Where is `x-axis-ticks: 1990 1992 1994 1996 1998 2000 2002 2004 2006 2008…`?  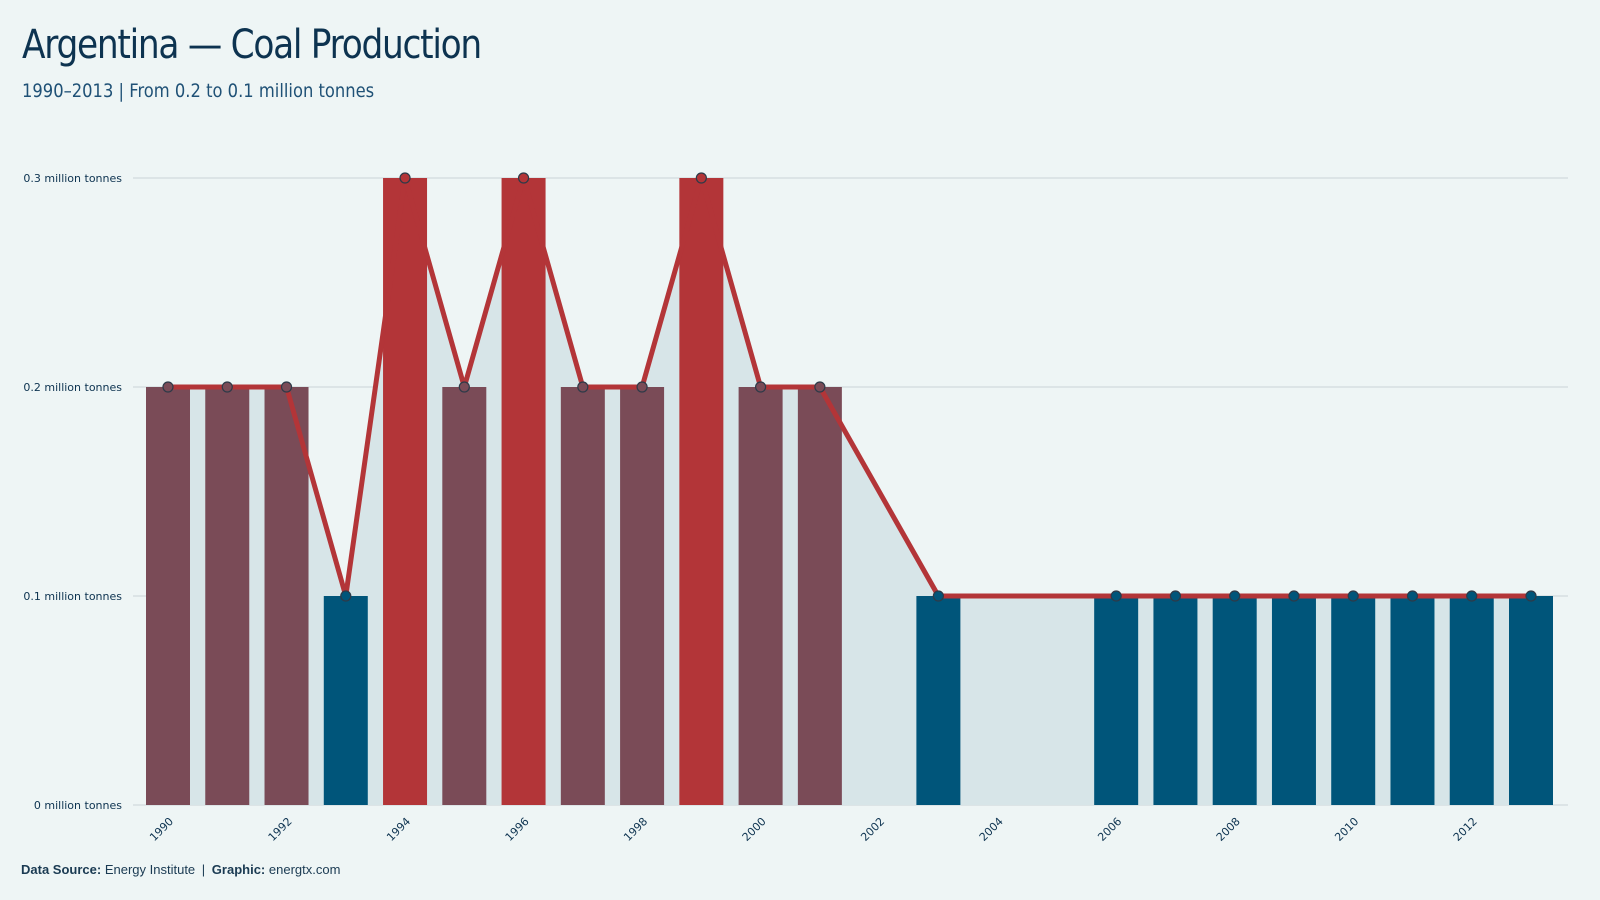 x-axis-ticks: 1990 1992 1994 1996 1998 2000 2002 2004 2006 2008… is located at coordinates (813, 829).